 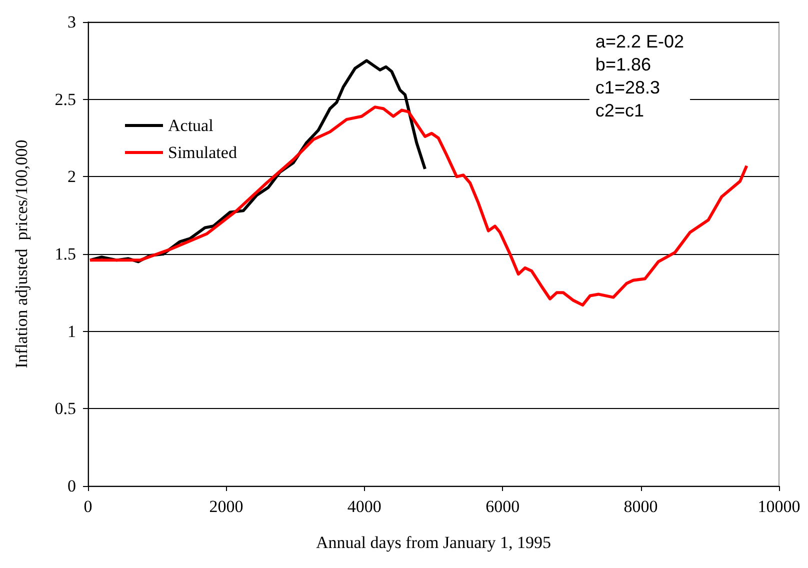 I want to click on y-tick-label: 0, so click(x=72, y=486).